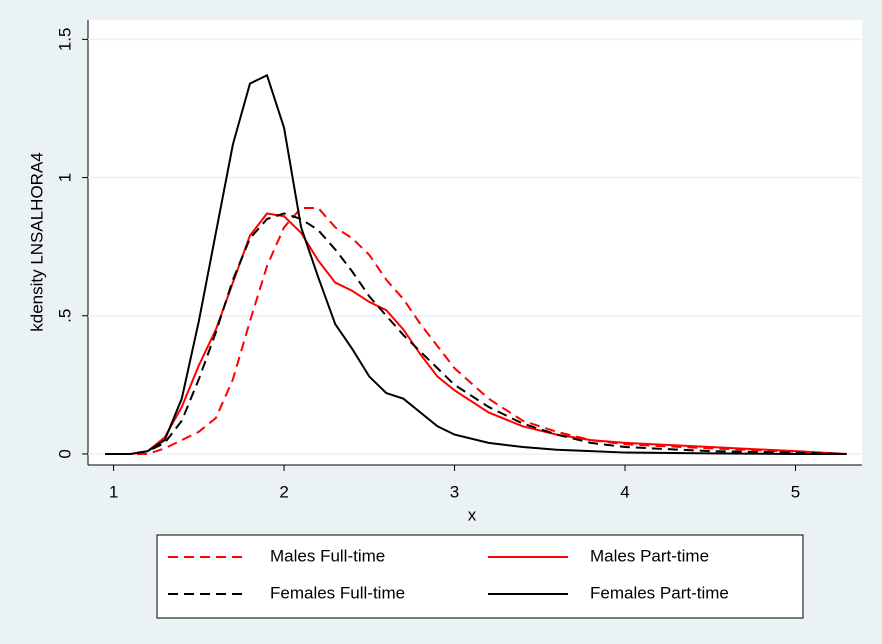 The image size is (882, 644). Describe the element at coordinates (113, 491) in the screenshot. I see `x-tick-label: 1` at that location.